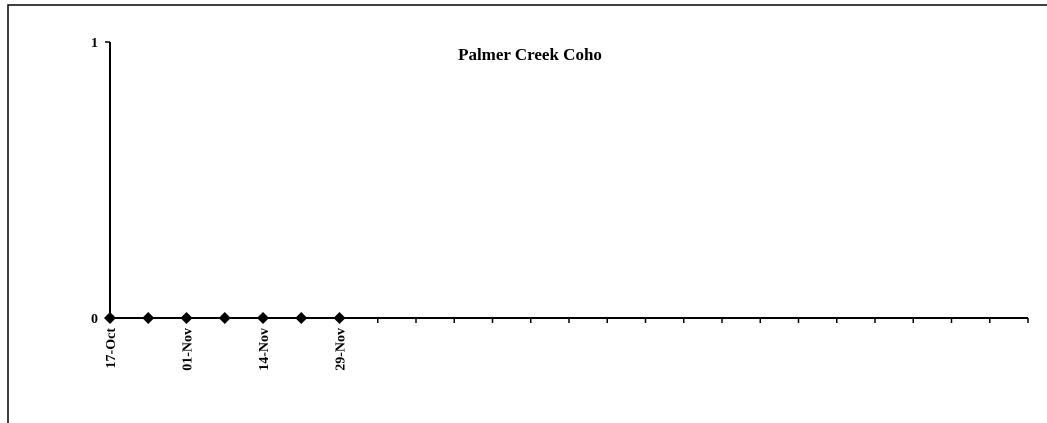 This screenshot has height=423, width=1047. What do you see at coordinates (188, 349) in the screenshot?
I see `x-tick-label: 01-Nov` at bounding box center [188, 349].